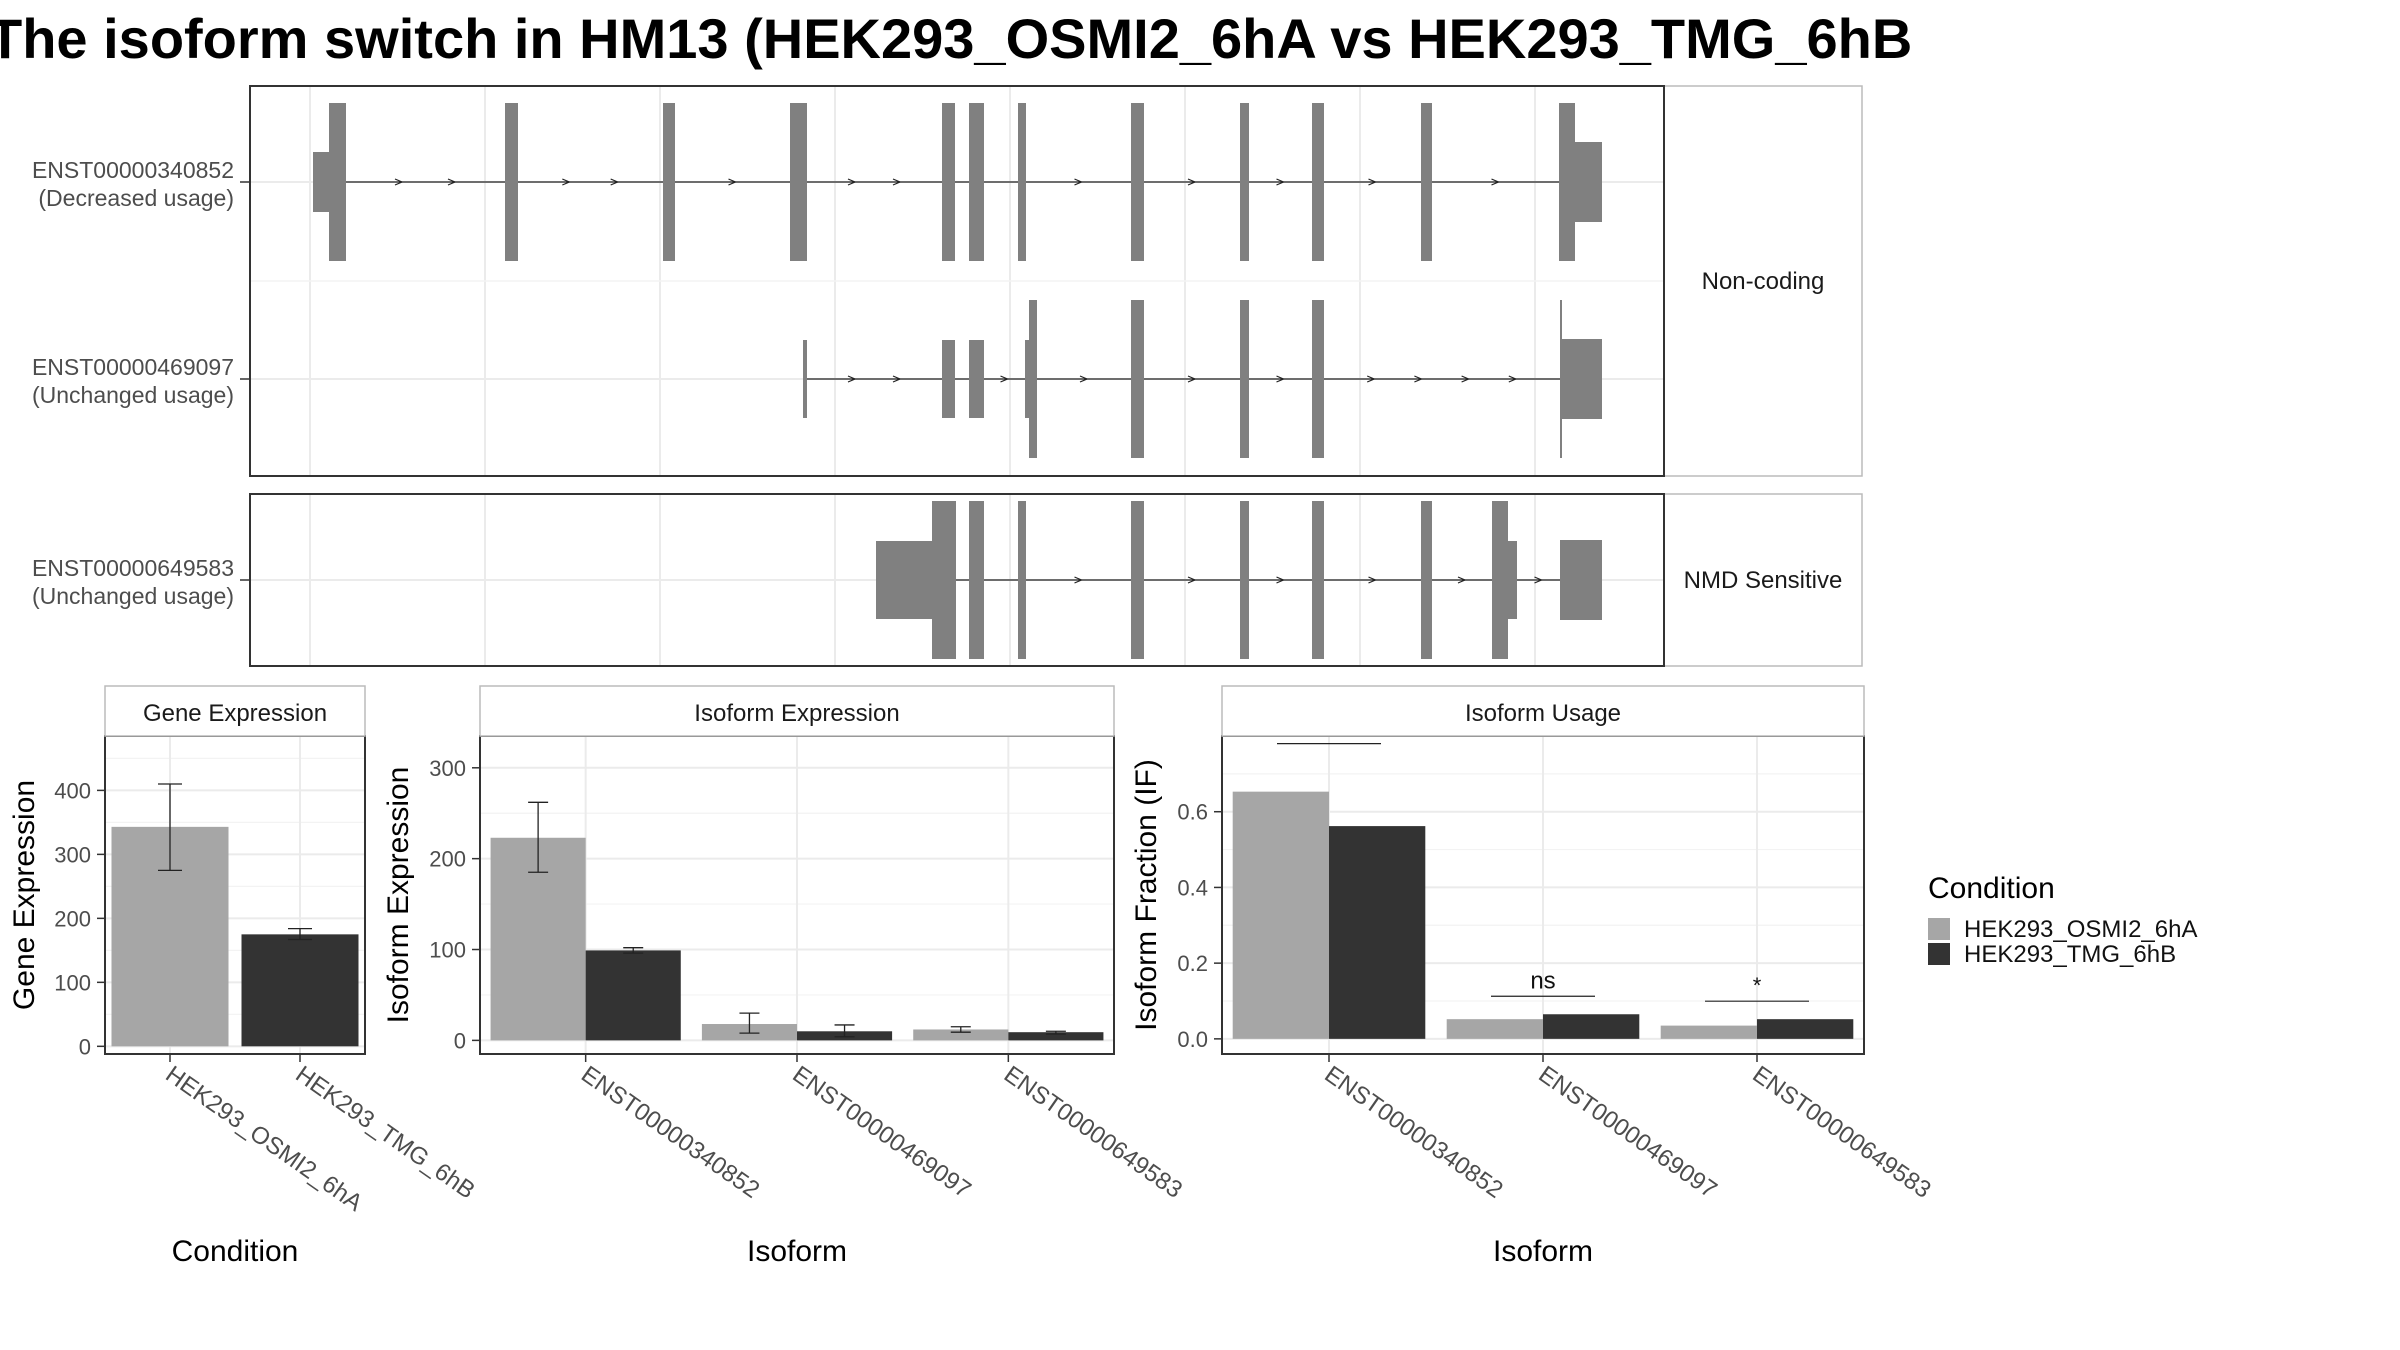 The height and width of the screenshot is (1350, 2400). I want to click on legend-label: HEK293_OSMI2_6hA, so click(2080, 929).